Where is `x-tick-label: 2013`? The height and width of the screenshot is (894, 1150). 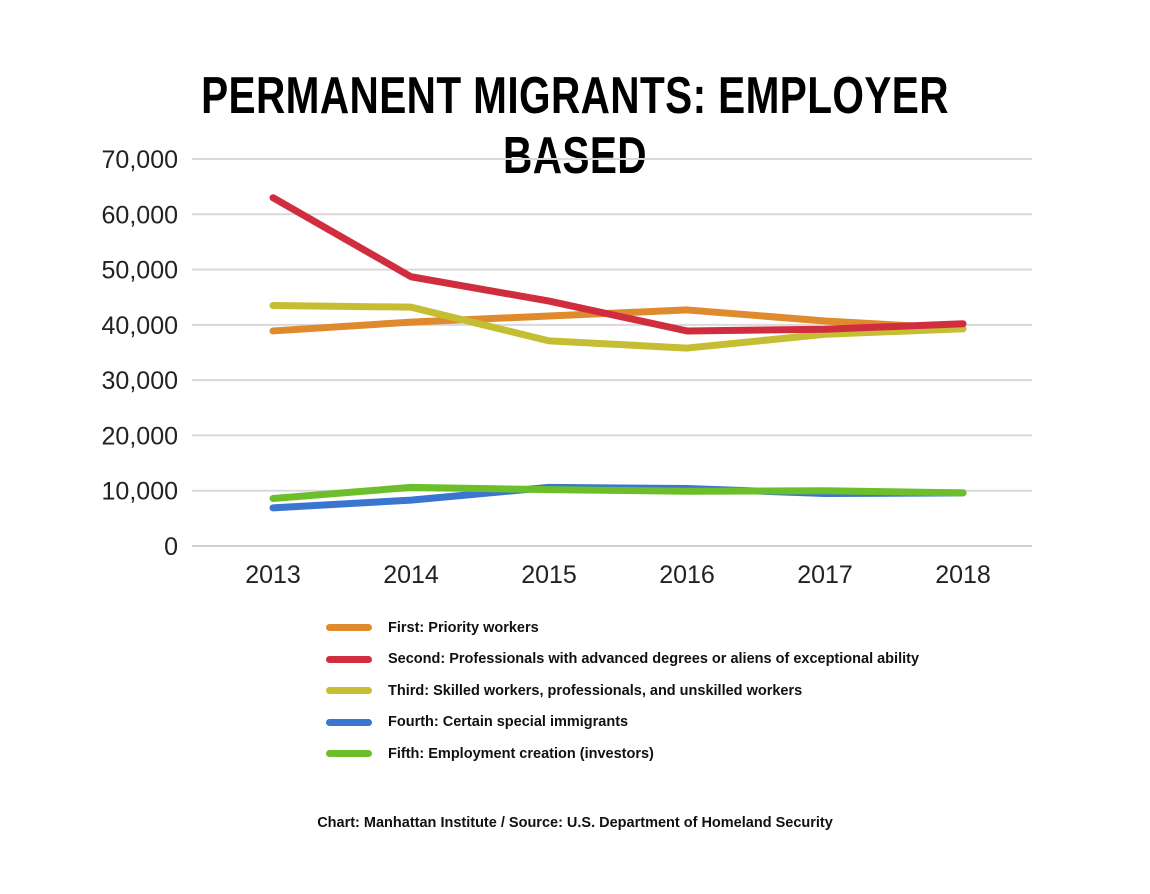 x-tick-label: 2013 is located at coordinates (273, 575).